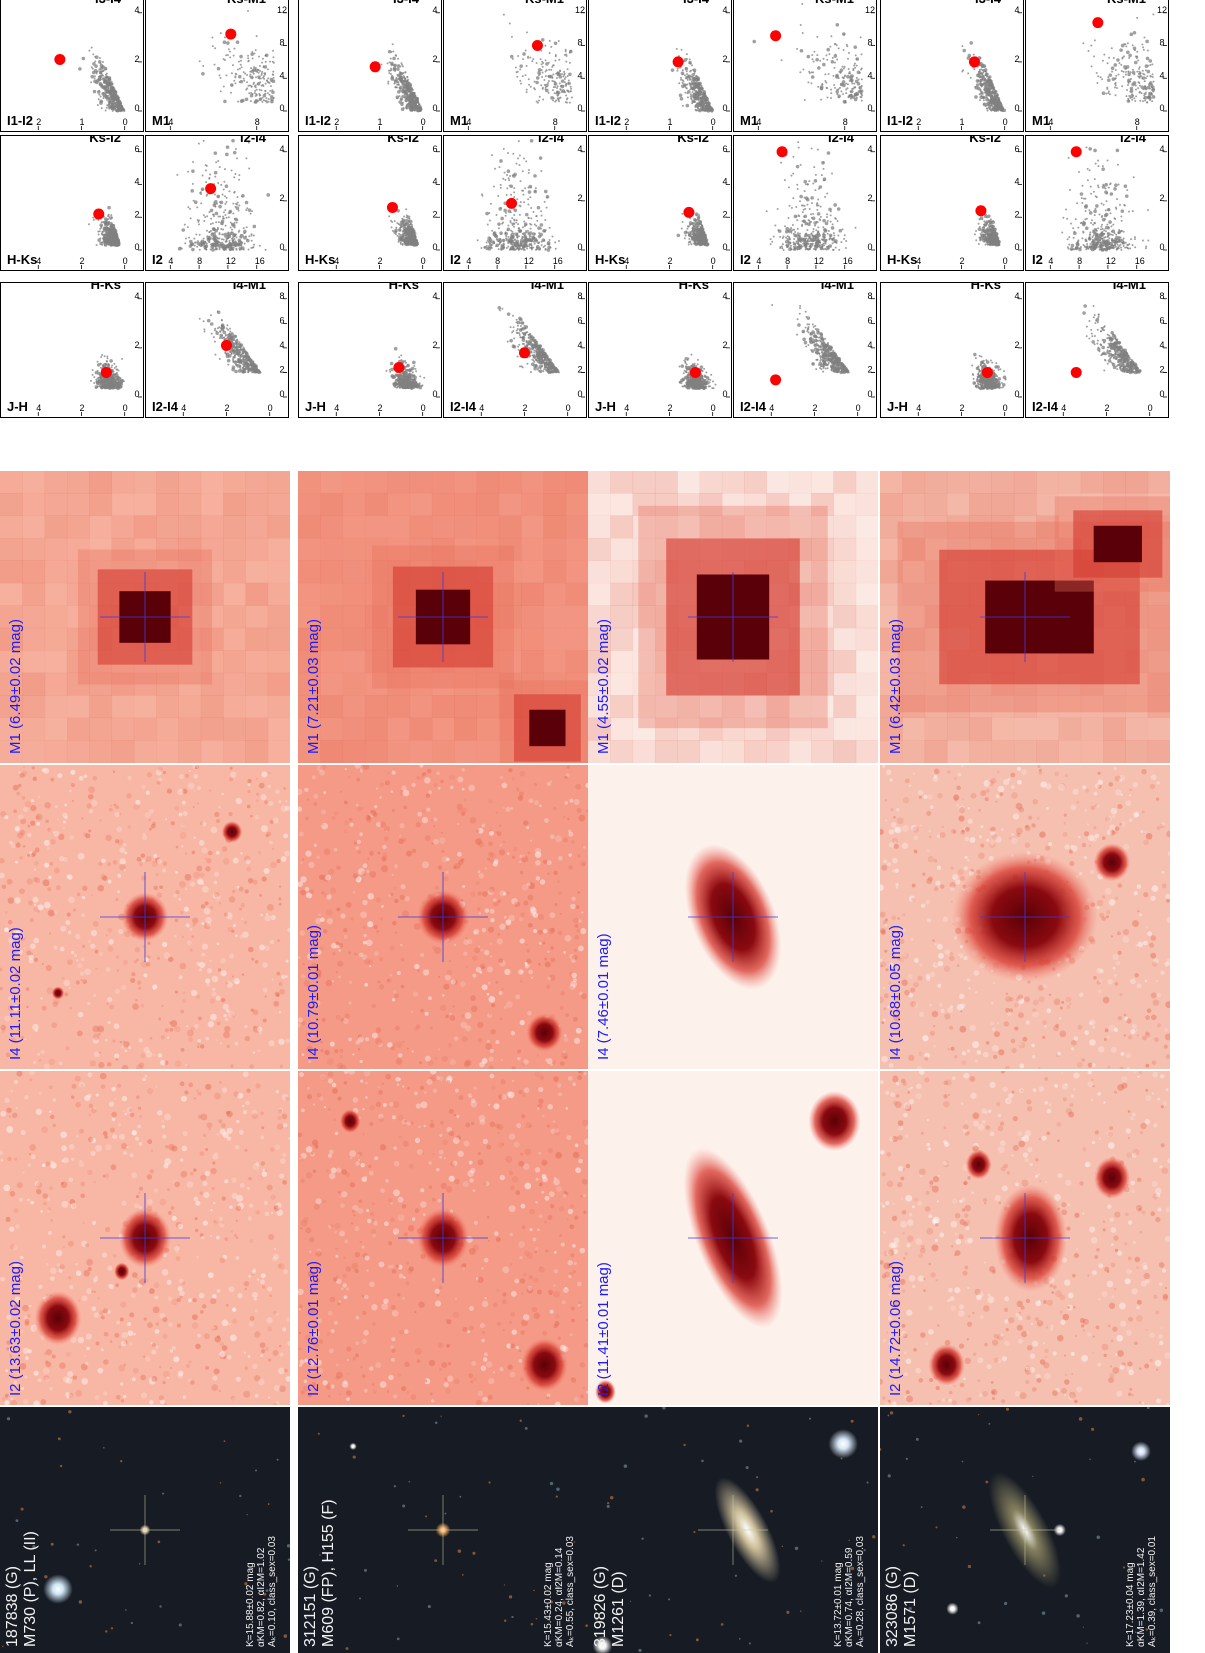 The image size is (1205, 1653). I want to click on color-diagram-h-ks-vs-ks-i2: 0 2 4 6 4 2 0 H-Ks Ks-I2, so click(370, 203).